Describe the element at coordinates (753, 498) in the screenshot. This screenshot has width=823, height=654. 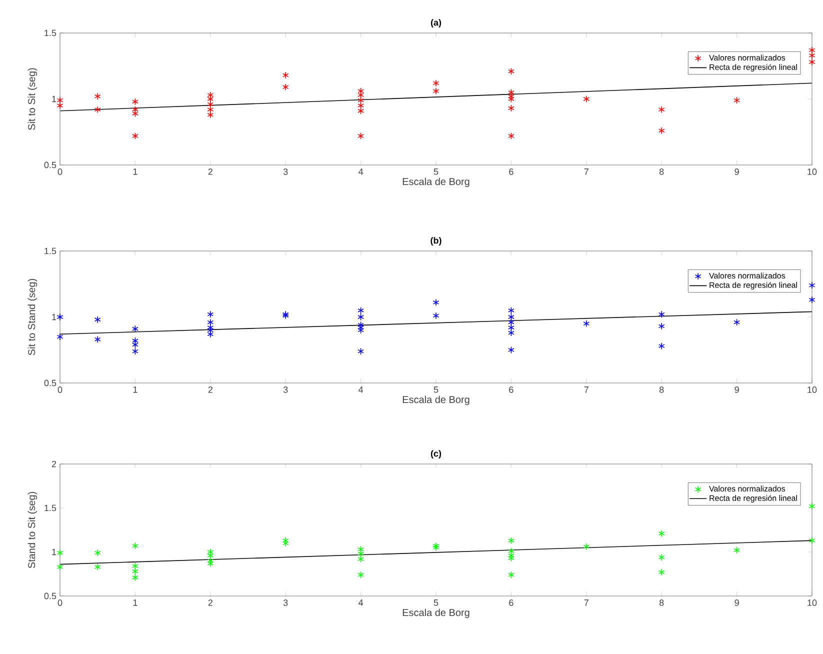
I see `legend-label: Recta de regresión lineal` at that location.